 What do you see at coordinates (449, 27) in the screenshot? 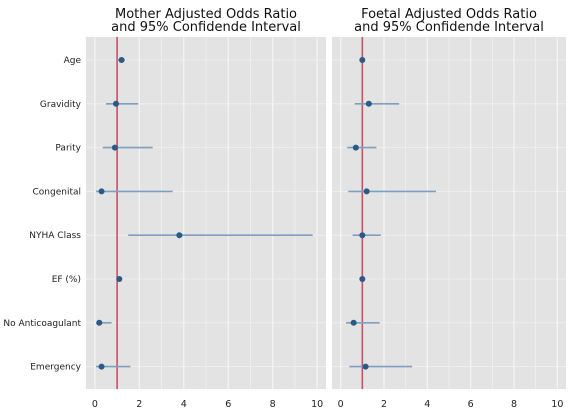
I see `chart-title-1-line-1: and 95% Confidende Interval` at bounding box center [449, 27].